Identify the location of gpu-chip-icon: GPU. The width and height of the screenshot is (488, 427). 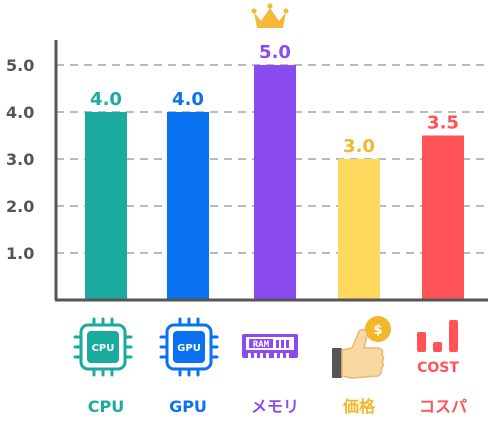
(189, 347).